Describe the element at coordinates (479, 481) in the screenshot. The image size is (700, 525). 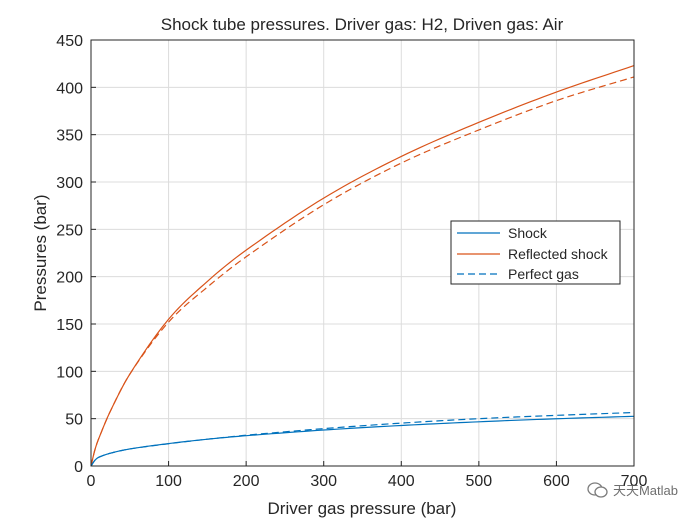
I see `x-tick-label: 500` at that location.